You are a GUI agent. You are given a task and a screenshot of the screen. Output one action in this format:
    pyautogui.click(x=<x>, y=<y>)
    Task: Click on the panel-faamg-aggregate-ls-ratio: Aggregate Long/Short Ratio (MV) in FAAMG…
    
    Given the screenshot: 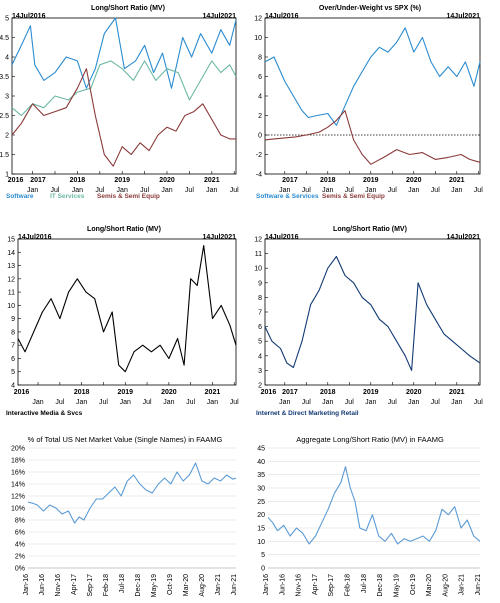 What is the action you would take?
    pyautogui.click(x=369, y=516)
    